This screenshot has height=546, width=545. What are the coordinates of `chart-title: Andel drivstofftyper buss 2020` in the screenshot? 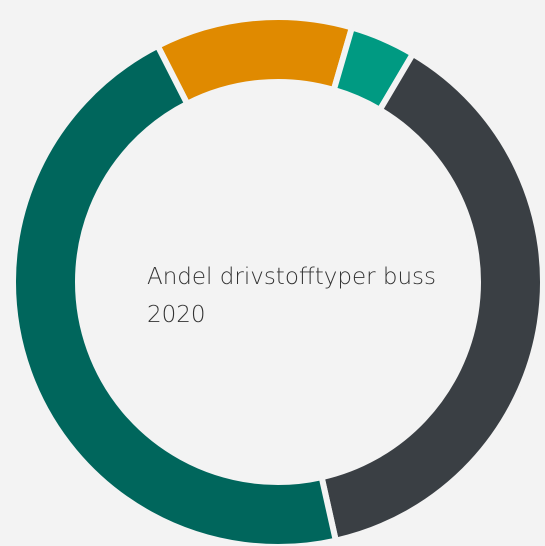 It's located at (292, 296).